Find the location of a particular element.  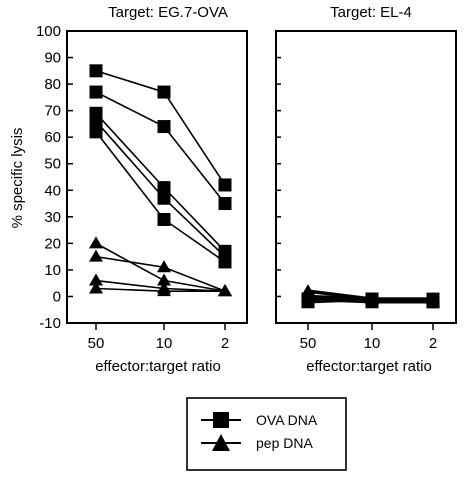

y-tick-label: 50 is located at coordinates (52, 164).